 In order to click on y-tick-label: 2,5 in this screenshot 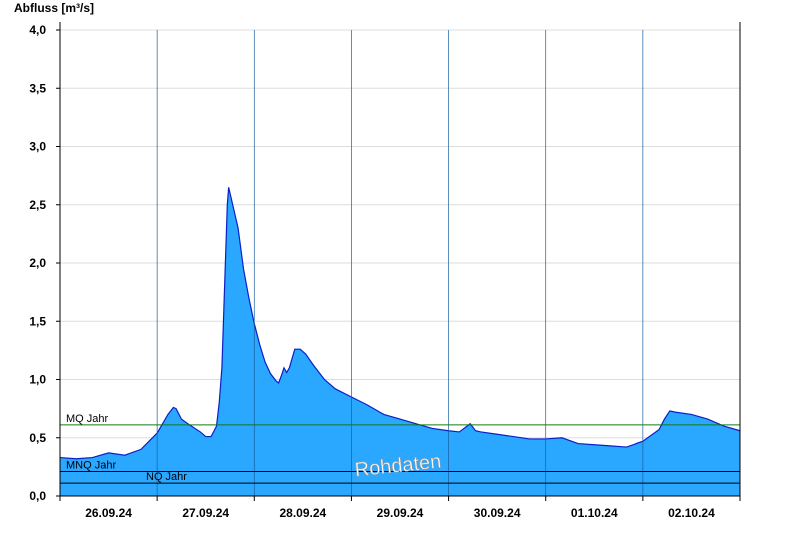, I will do `click(37, 205)`.